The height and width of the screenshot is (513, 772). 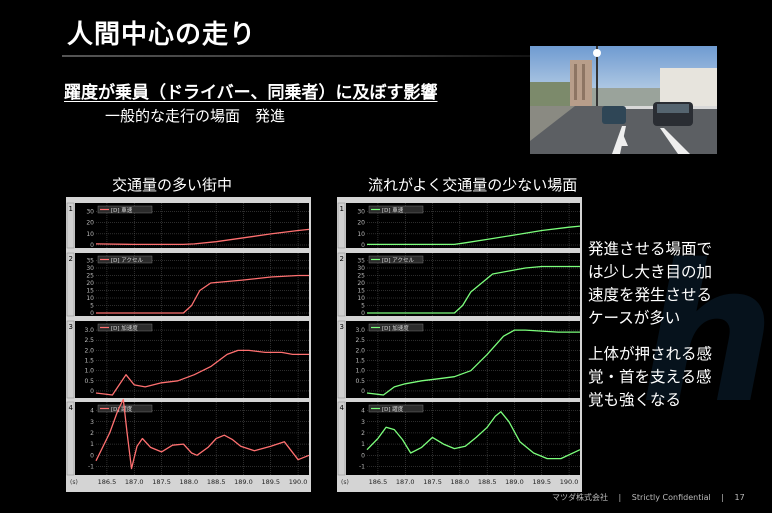 What do you see at coordinates (650, 272) in the screenshot?
I see `note-line: は少し大き目の加` at bounding box center [650, 272].